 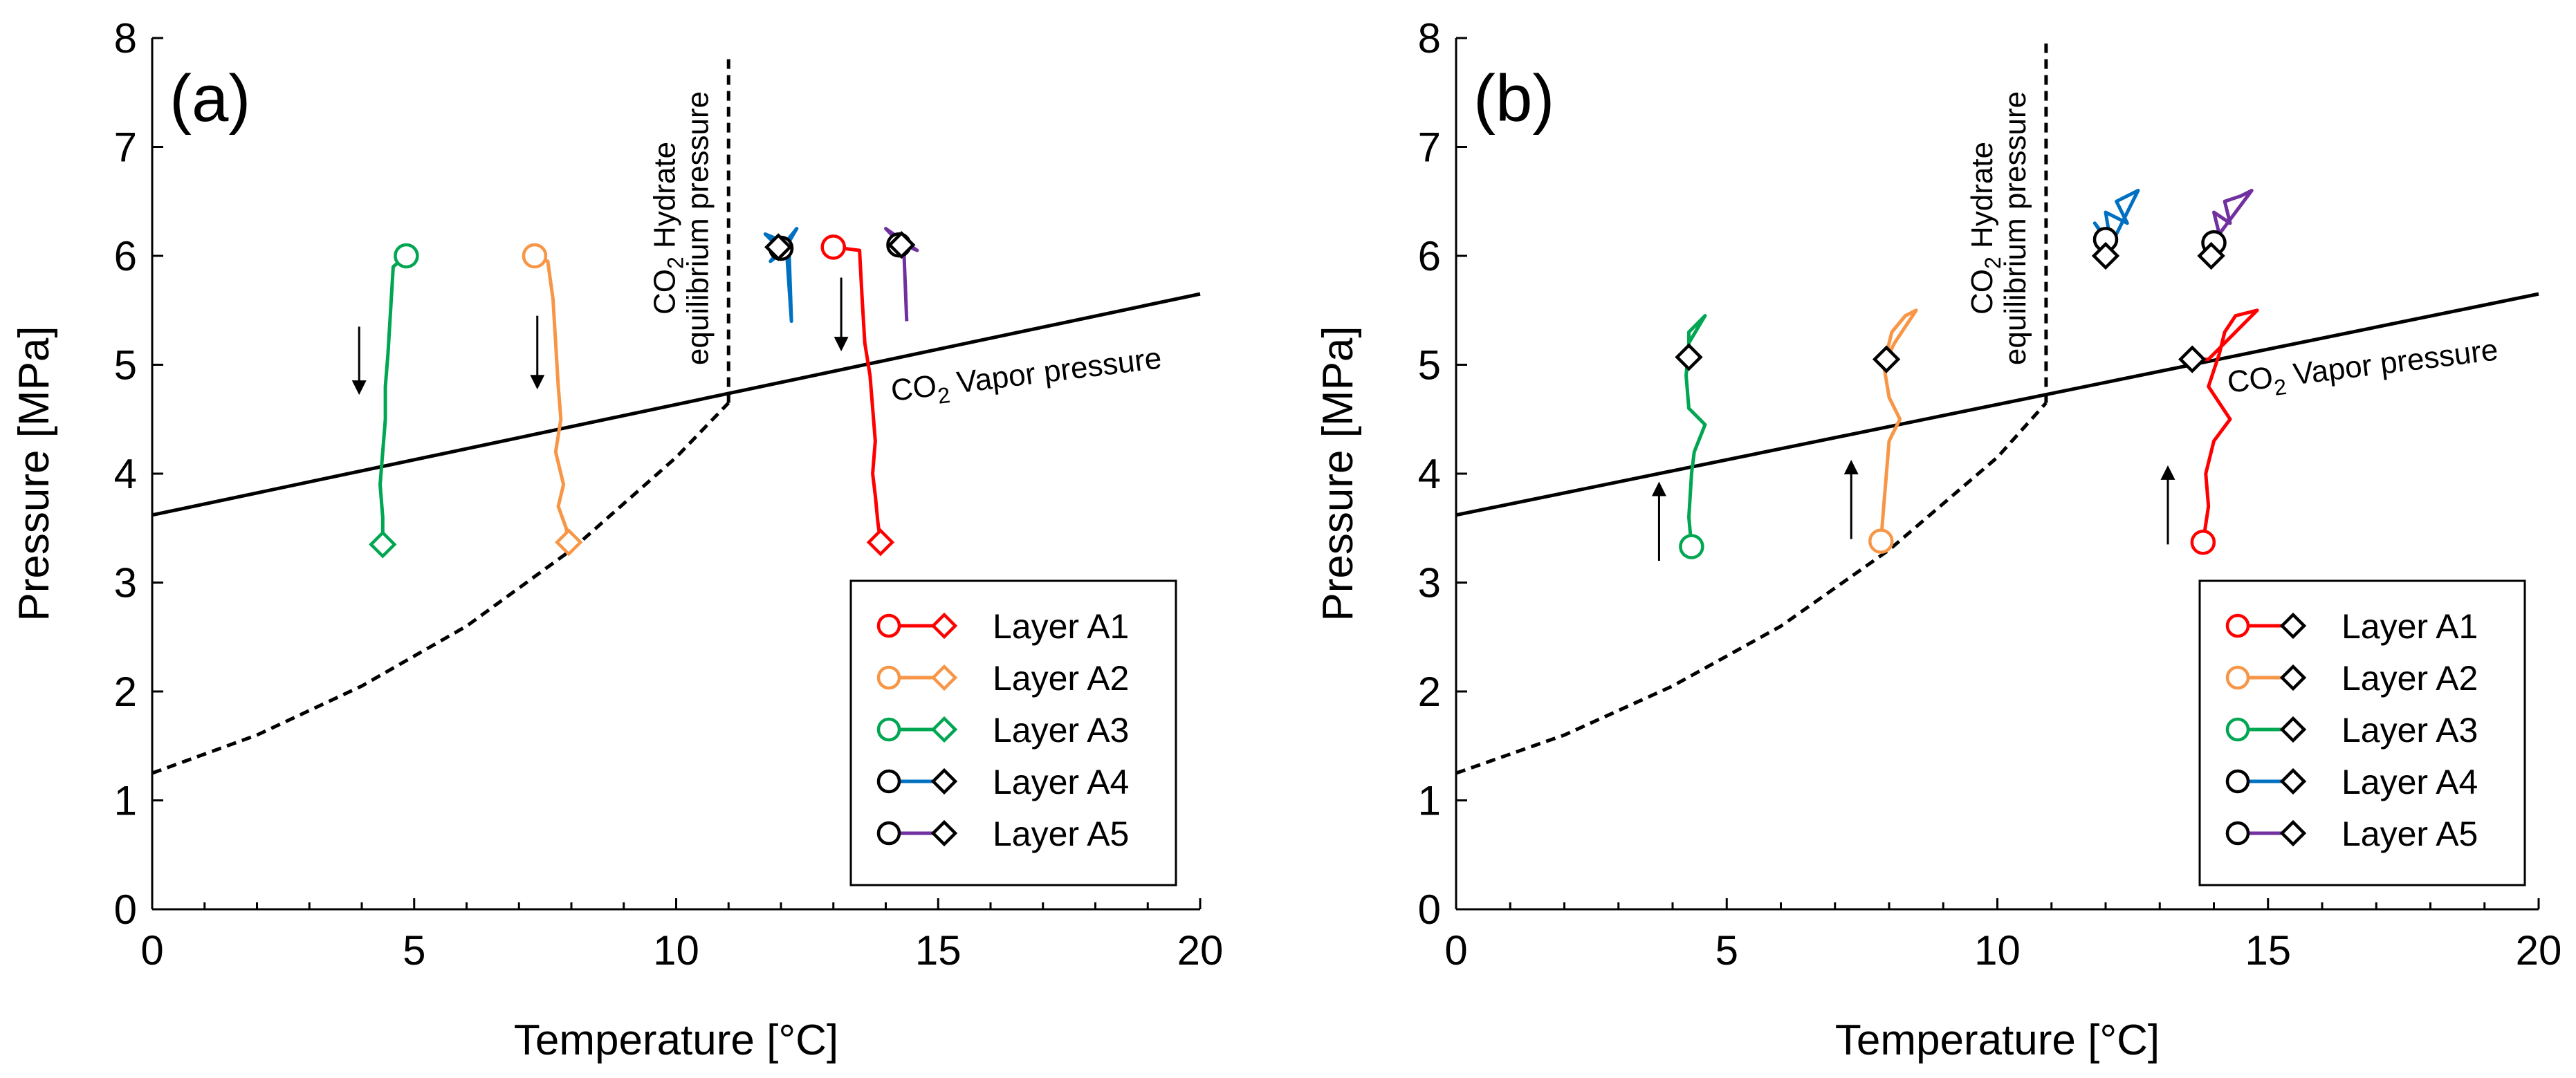 I want to click on vapor-pressure-line, so click(x=676, y=405).